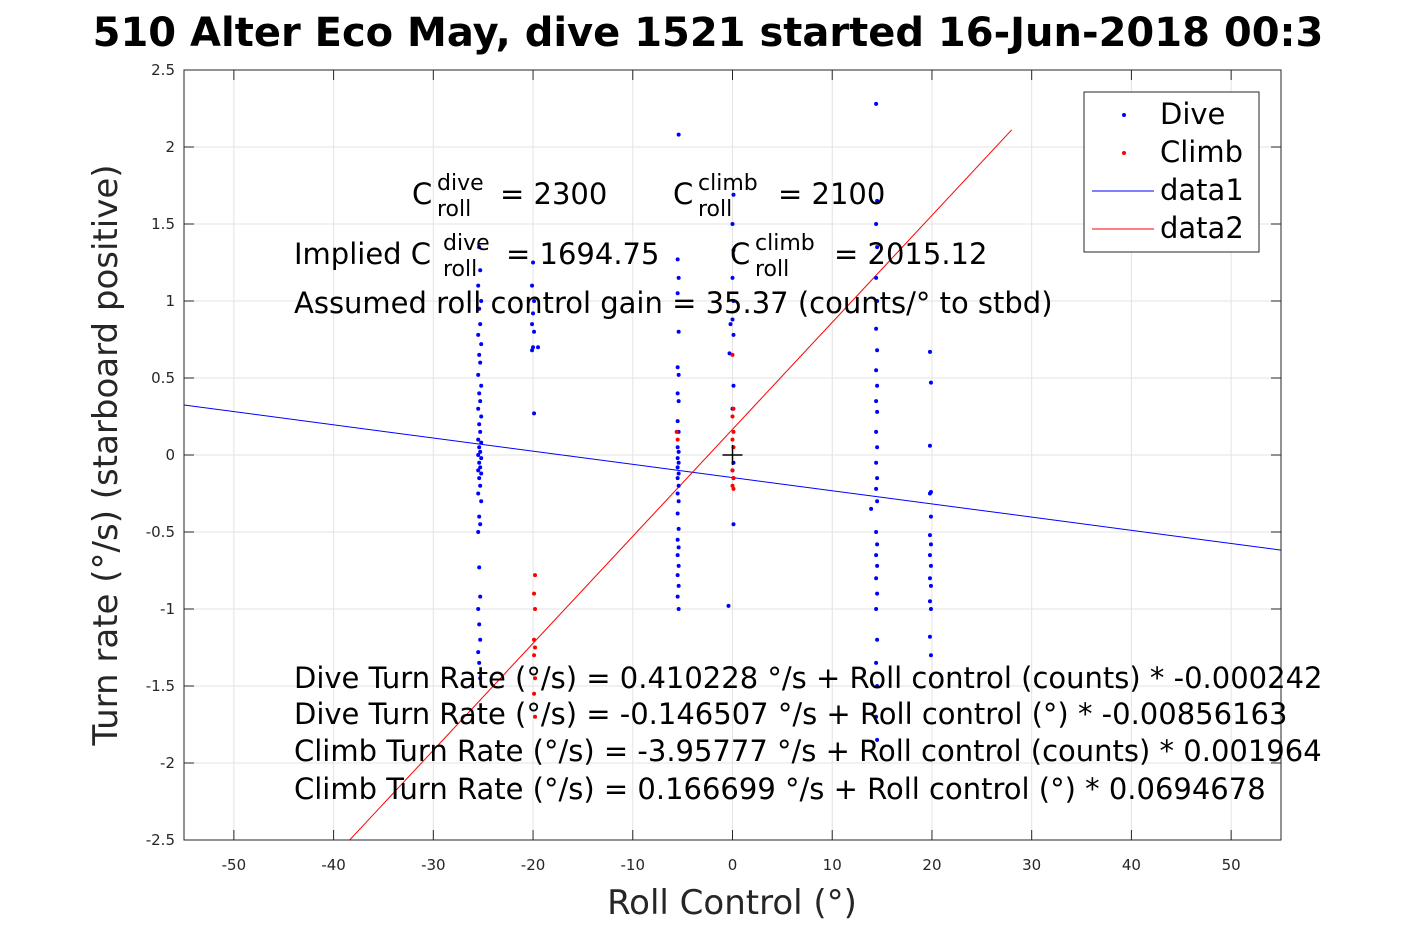  Describe the element at coordinates (170, 455) in the screenshot. I see `y-tick-label: 0` at that location.